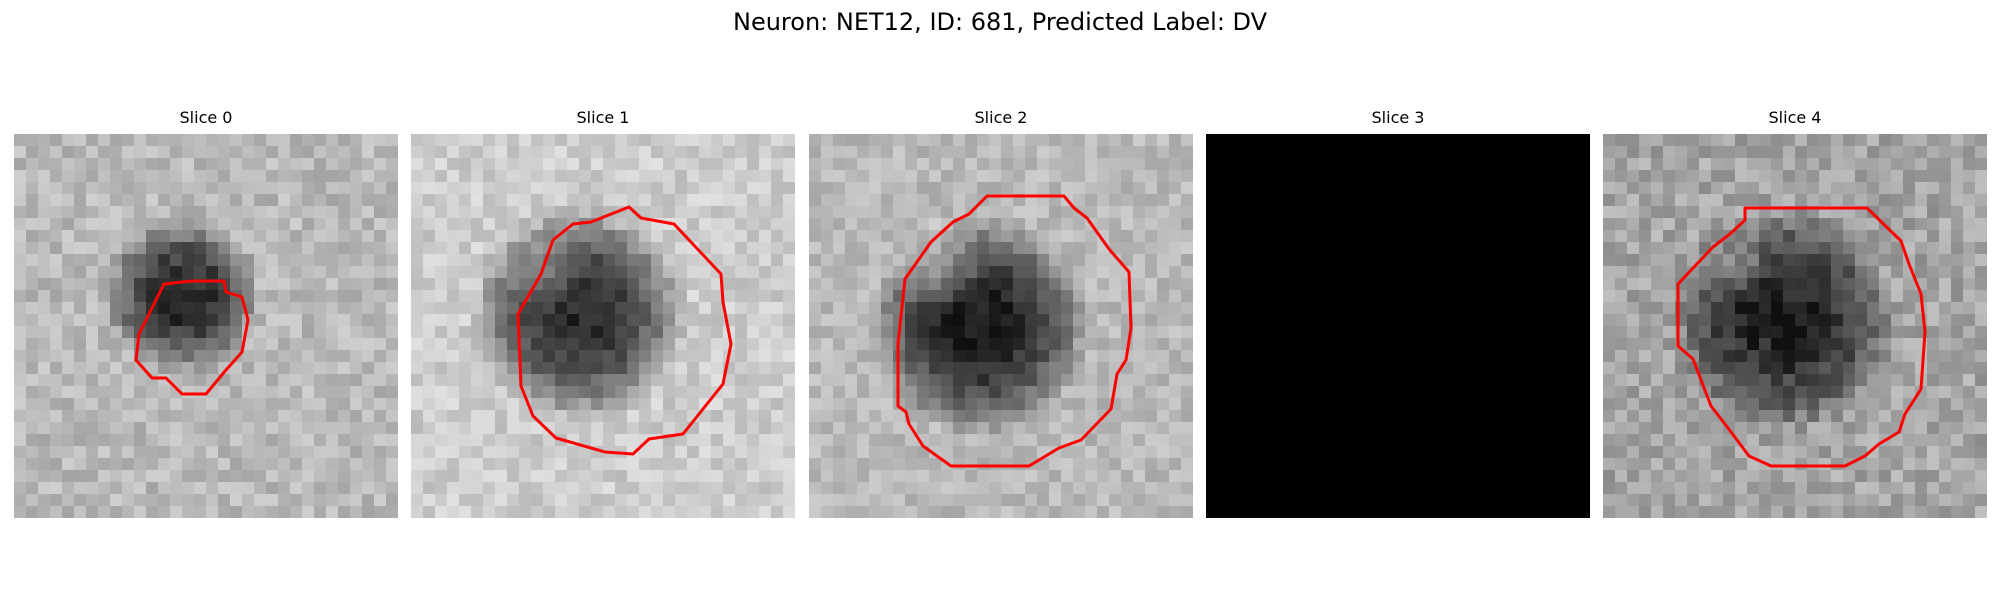 This screenshot has width=2000, height=600. I want to click on slice-4-image, so click(1795, 326).